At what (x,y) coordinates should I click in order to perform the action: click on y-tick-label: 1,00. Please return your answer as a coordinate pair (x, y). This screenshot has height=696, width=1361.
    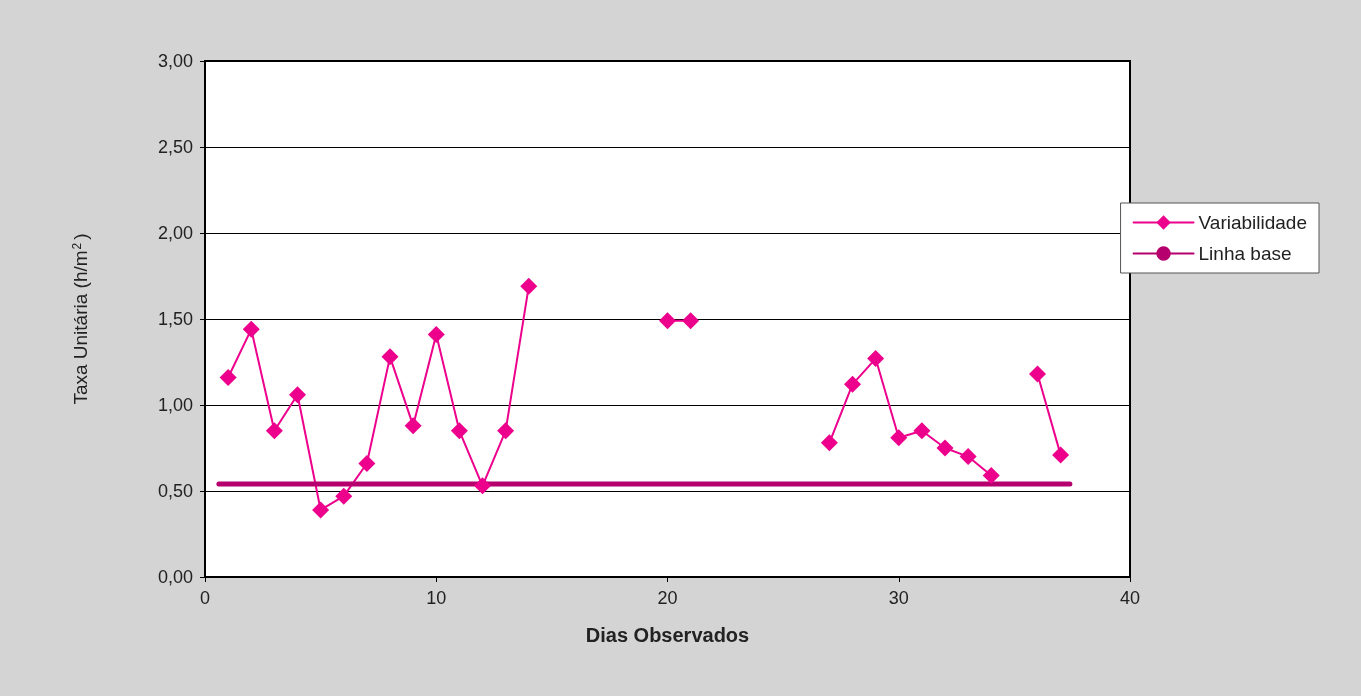
    Looking at the image, I should click on (175, 405).